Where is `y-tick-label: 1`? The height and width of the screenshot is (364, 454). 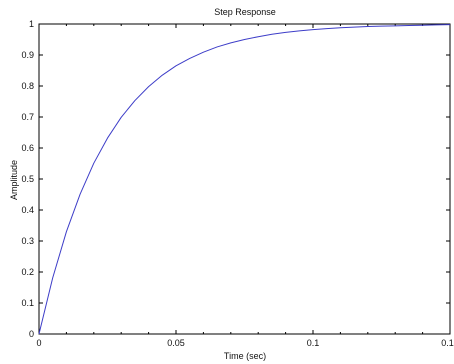
y-tick-label: 1 is located at coordinates (31, 24).